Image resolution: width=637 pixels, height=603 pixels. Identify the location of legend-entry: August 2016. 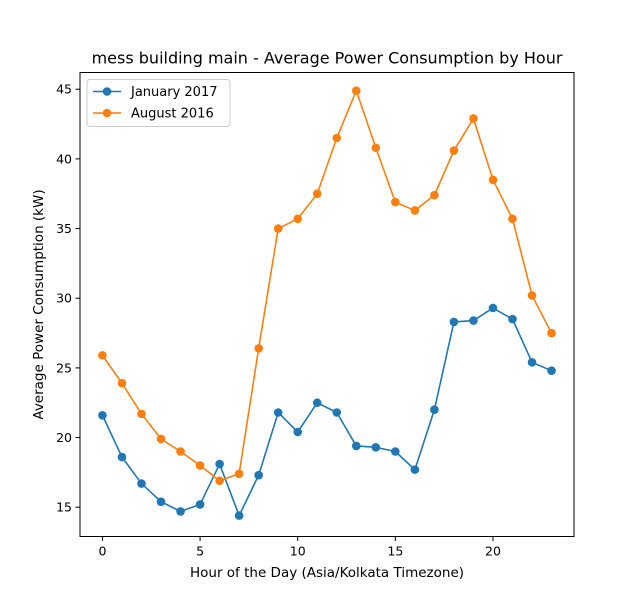
(153, 114).